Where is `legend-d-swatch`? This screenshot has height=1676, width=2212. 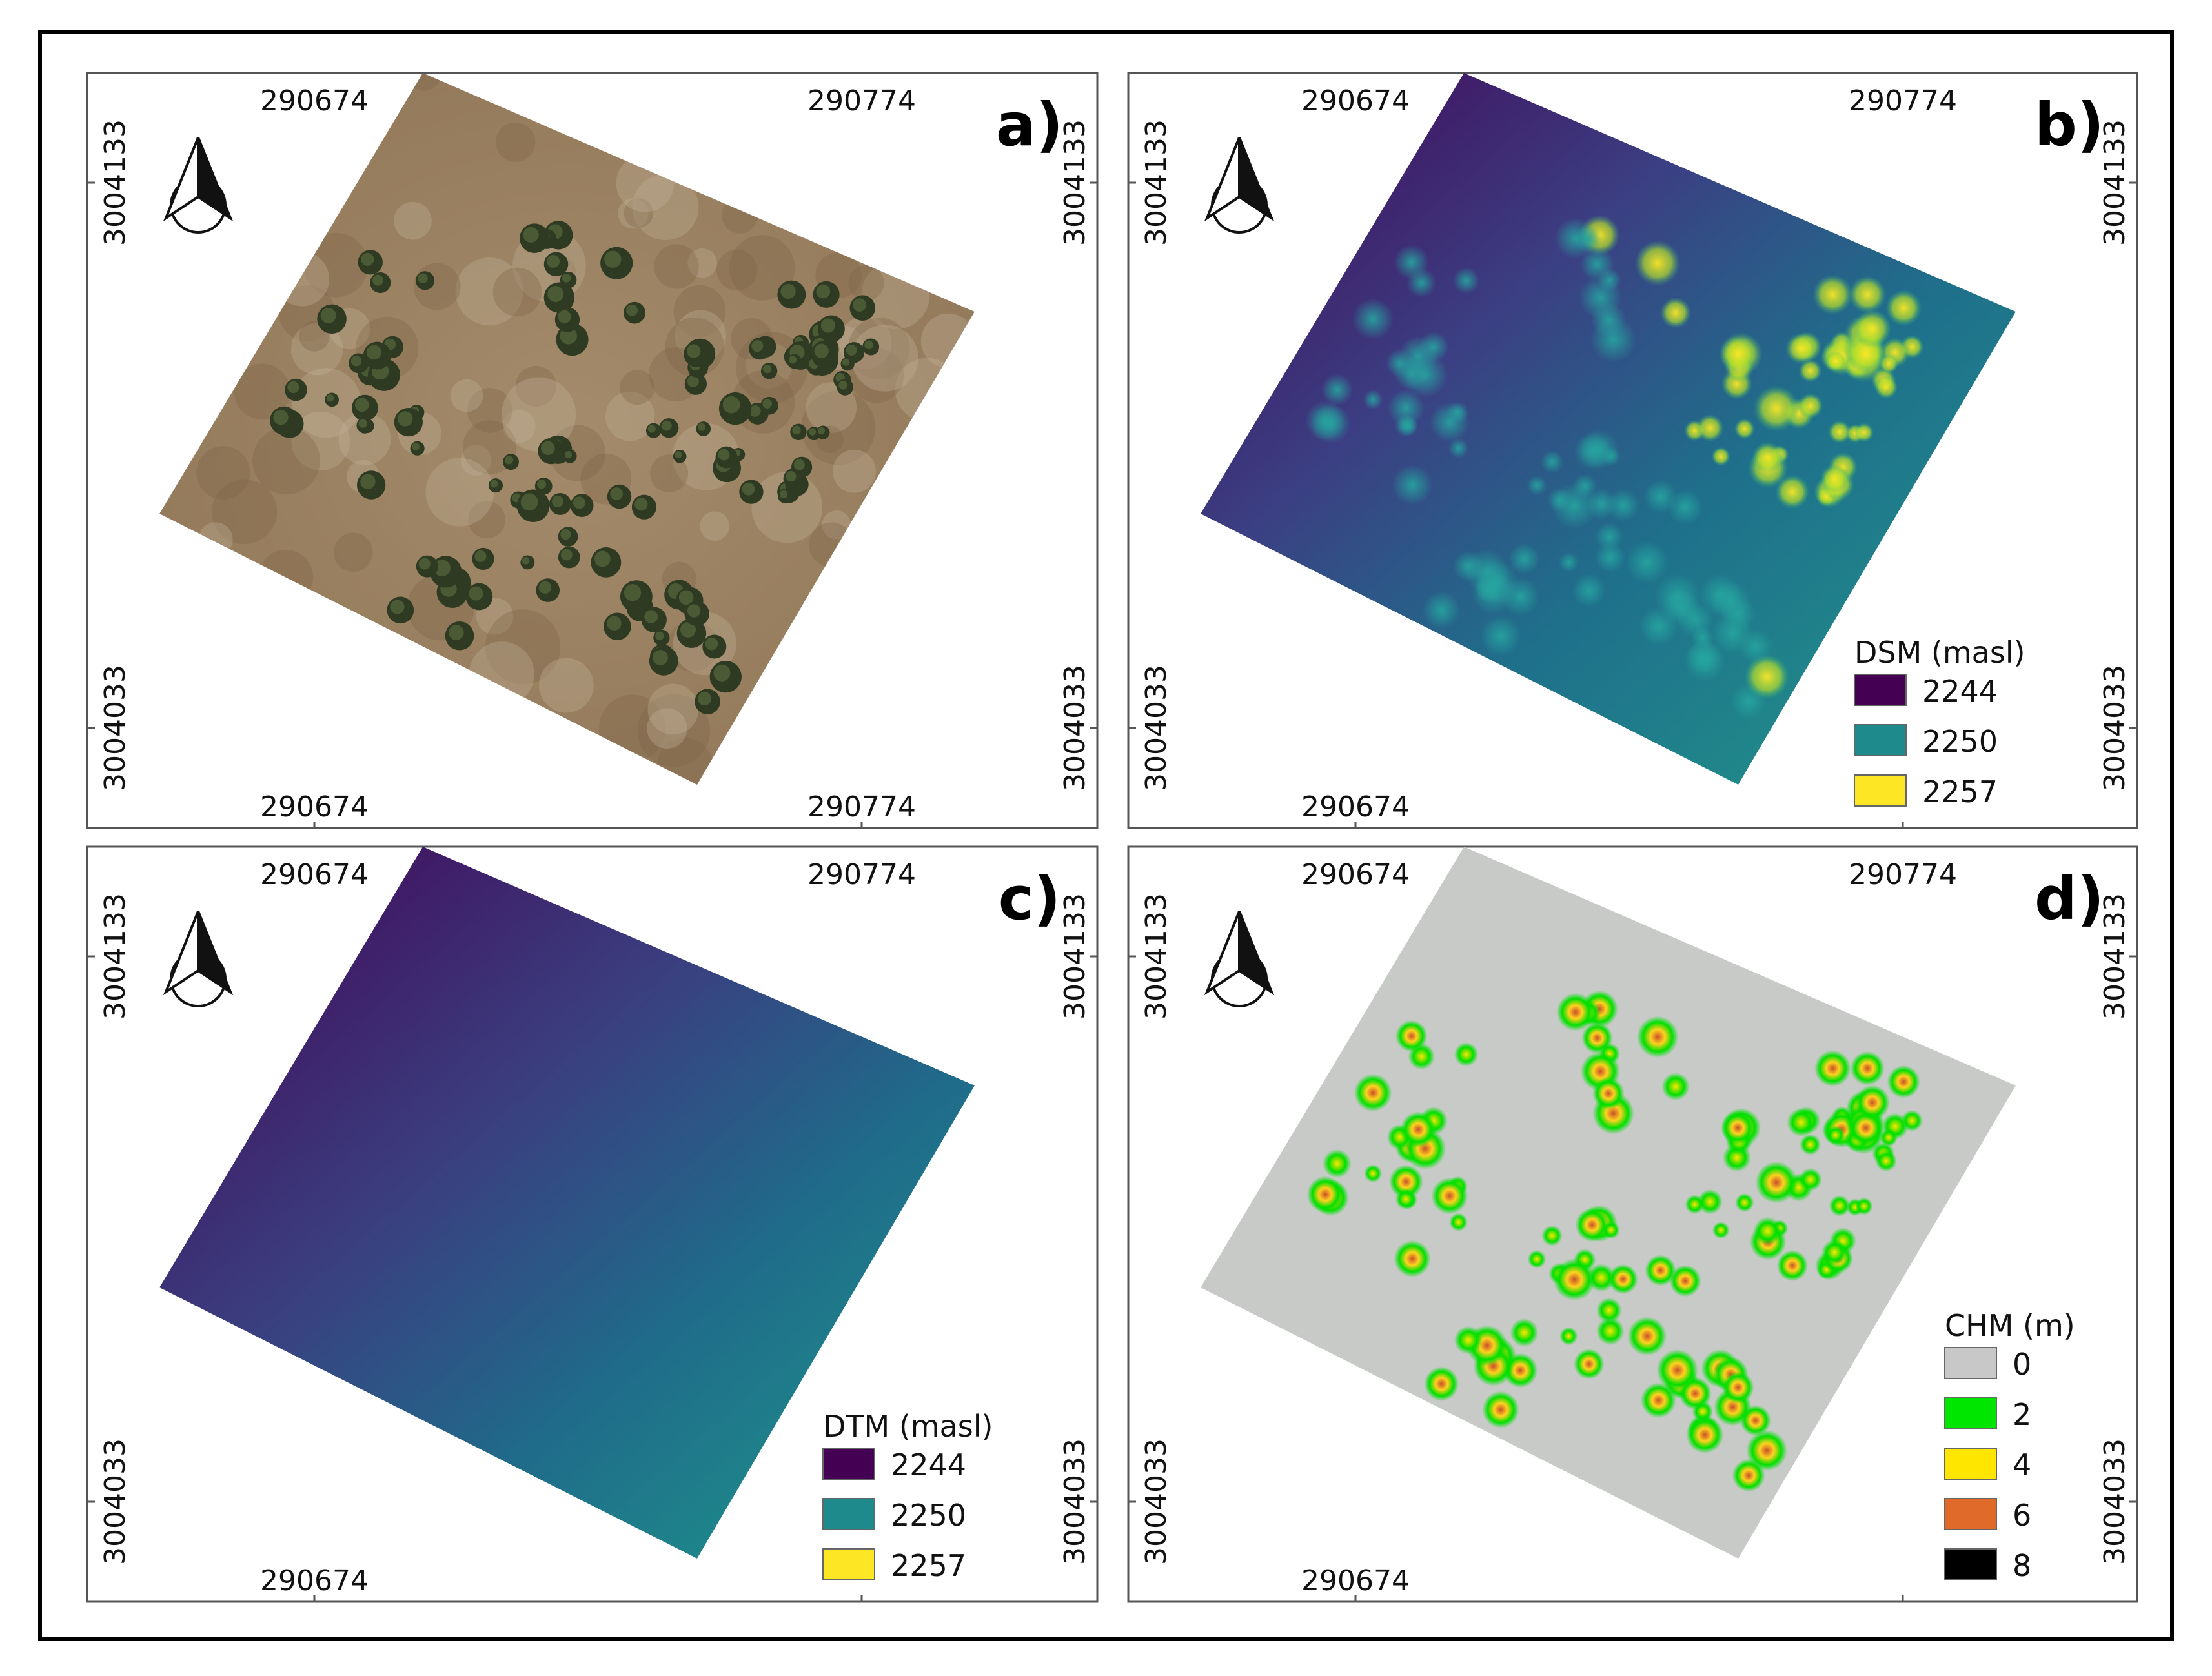 legend-d-swatch is located at coordinates (1970, 1464).